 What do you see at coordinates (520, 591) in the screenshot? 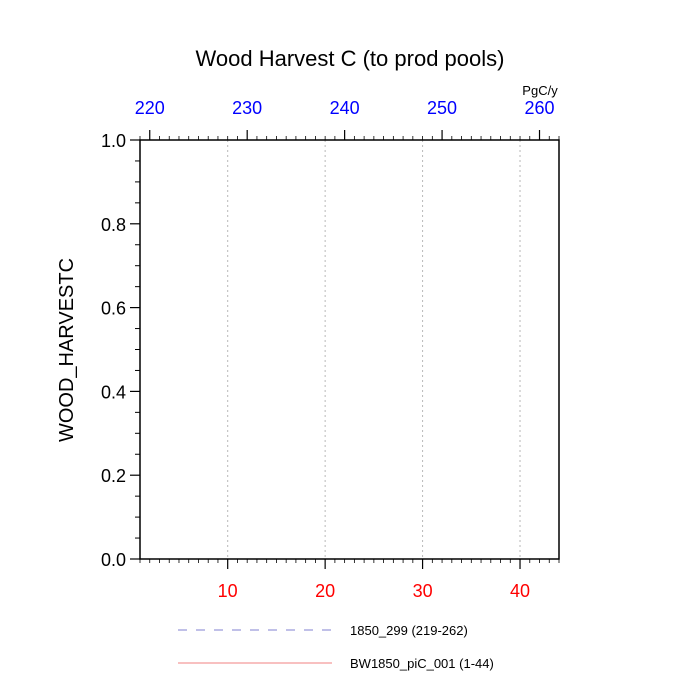
I see `x-bottom-tick-label: 40` at bounding box center [520, 591].